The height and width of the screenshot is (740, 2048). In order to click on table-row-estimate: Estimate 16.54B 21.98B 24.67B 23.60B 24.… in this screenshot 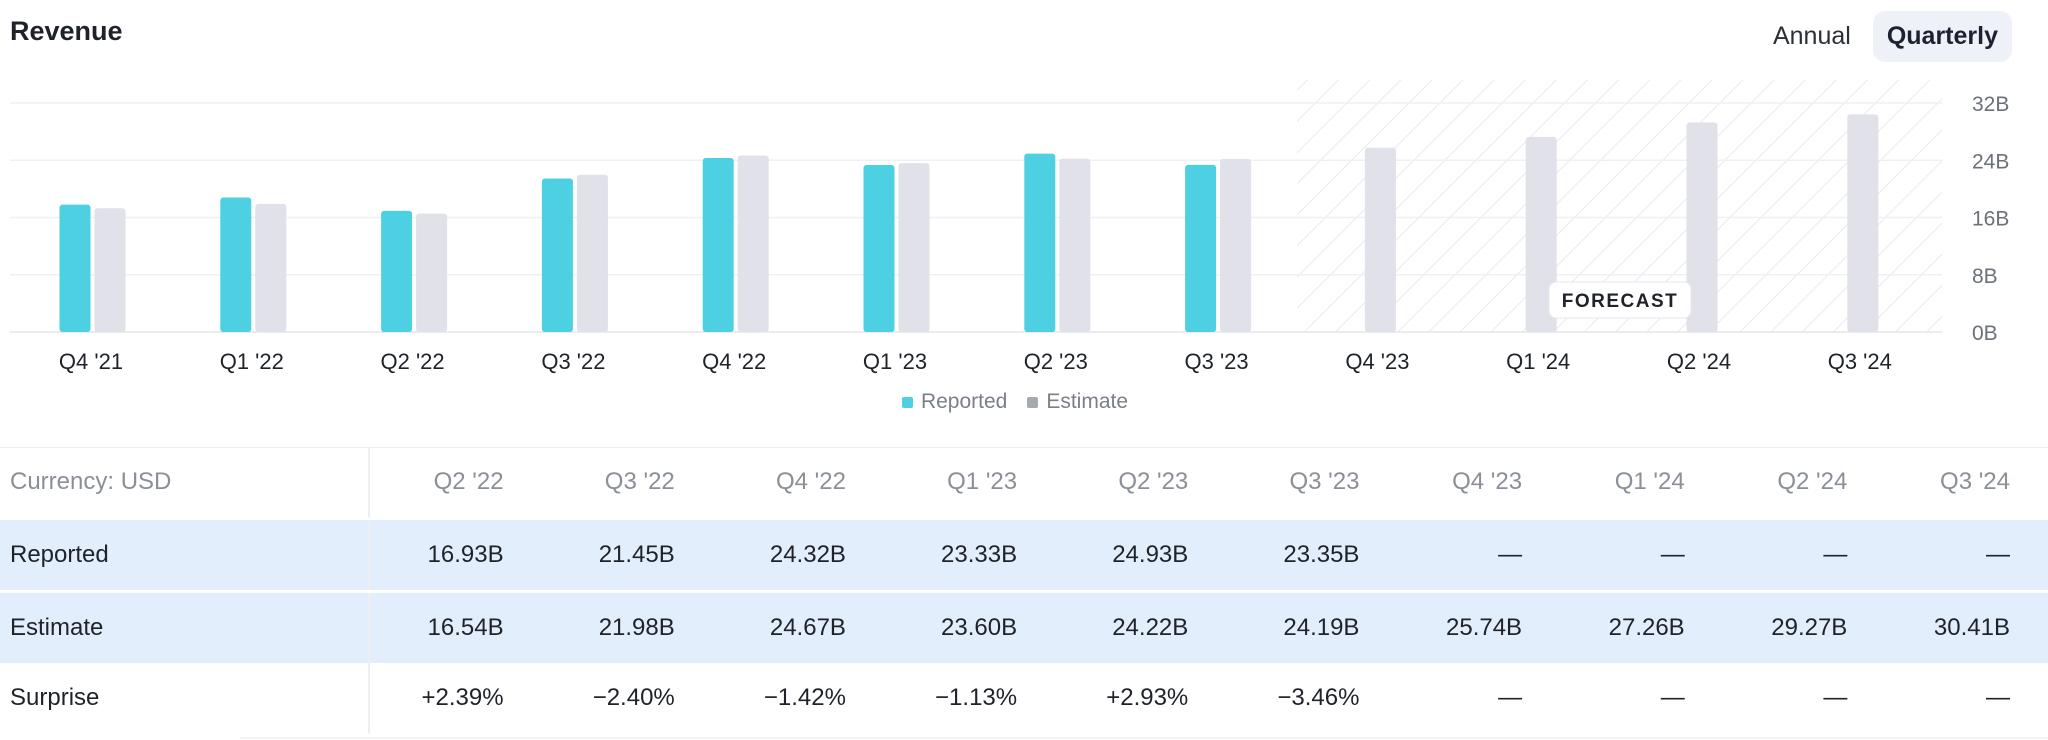, I will do `click(1024, 627)`.